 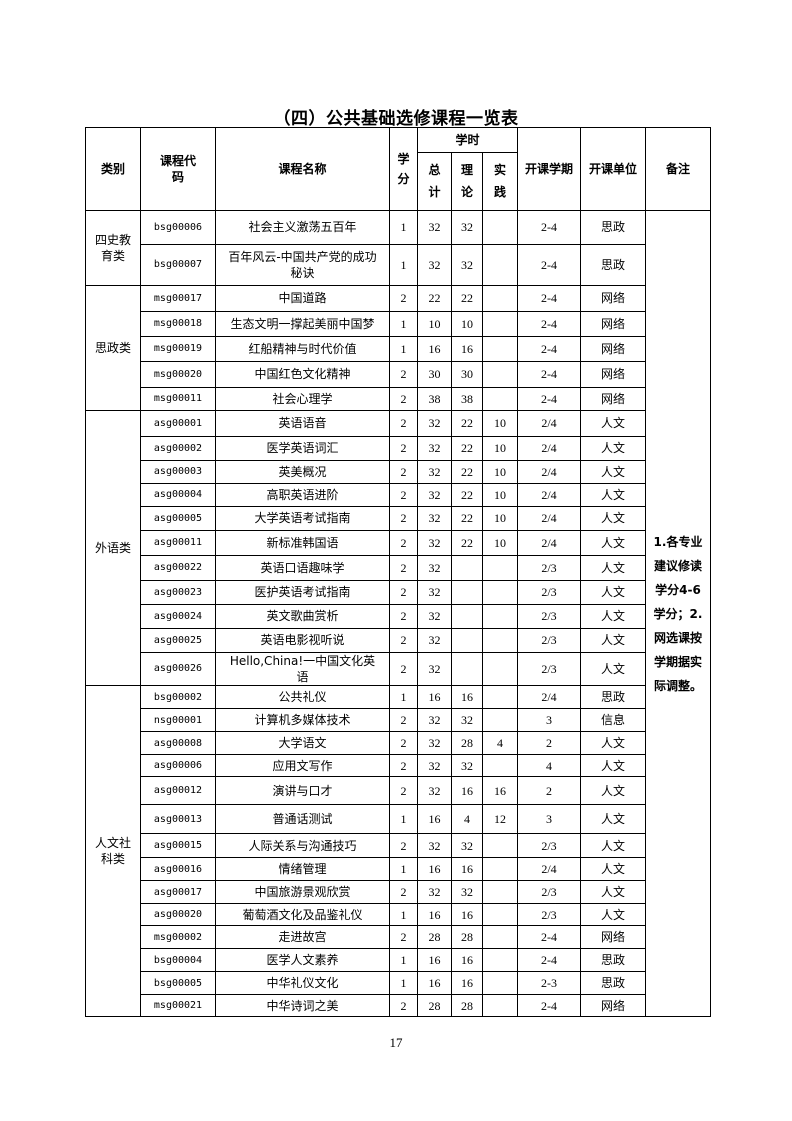 What do you see at coordinates (178, 324) in the screenshot?
I see `code-cell: msg00018` at bounding box center [178, 324].